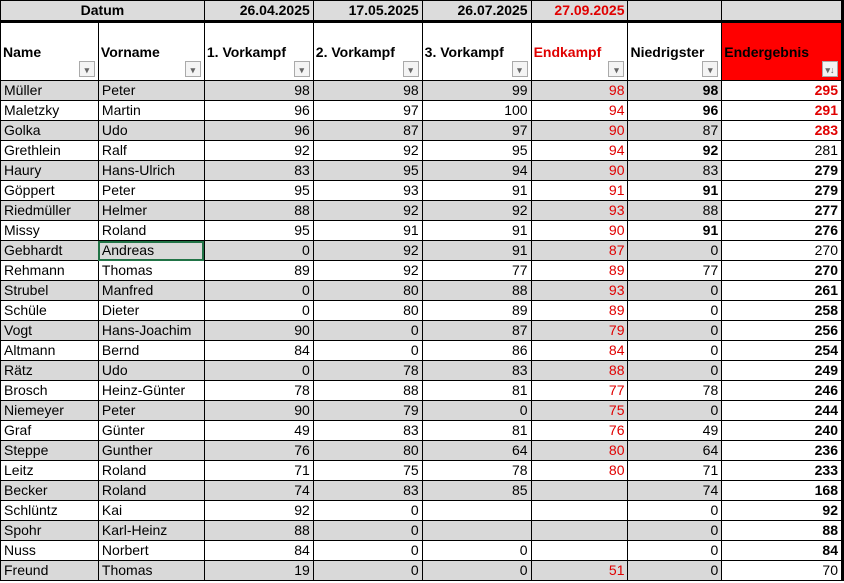 Image resolution: width=844 pixels, height=583 pixels. I want to click on vorkampf1-cell: 84, so click(258, 550).